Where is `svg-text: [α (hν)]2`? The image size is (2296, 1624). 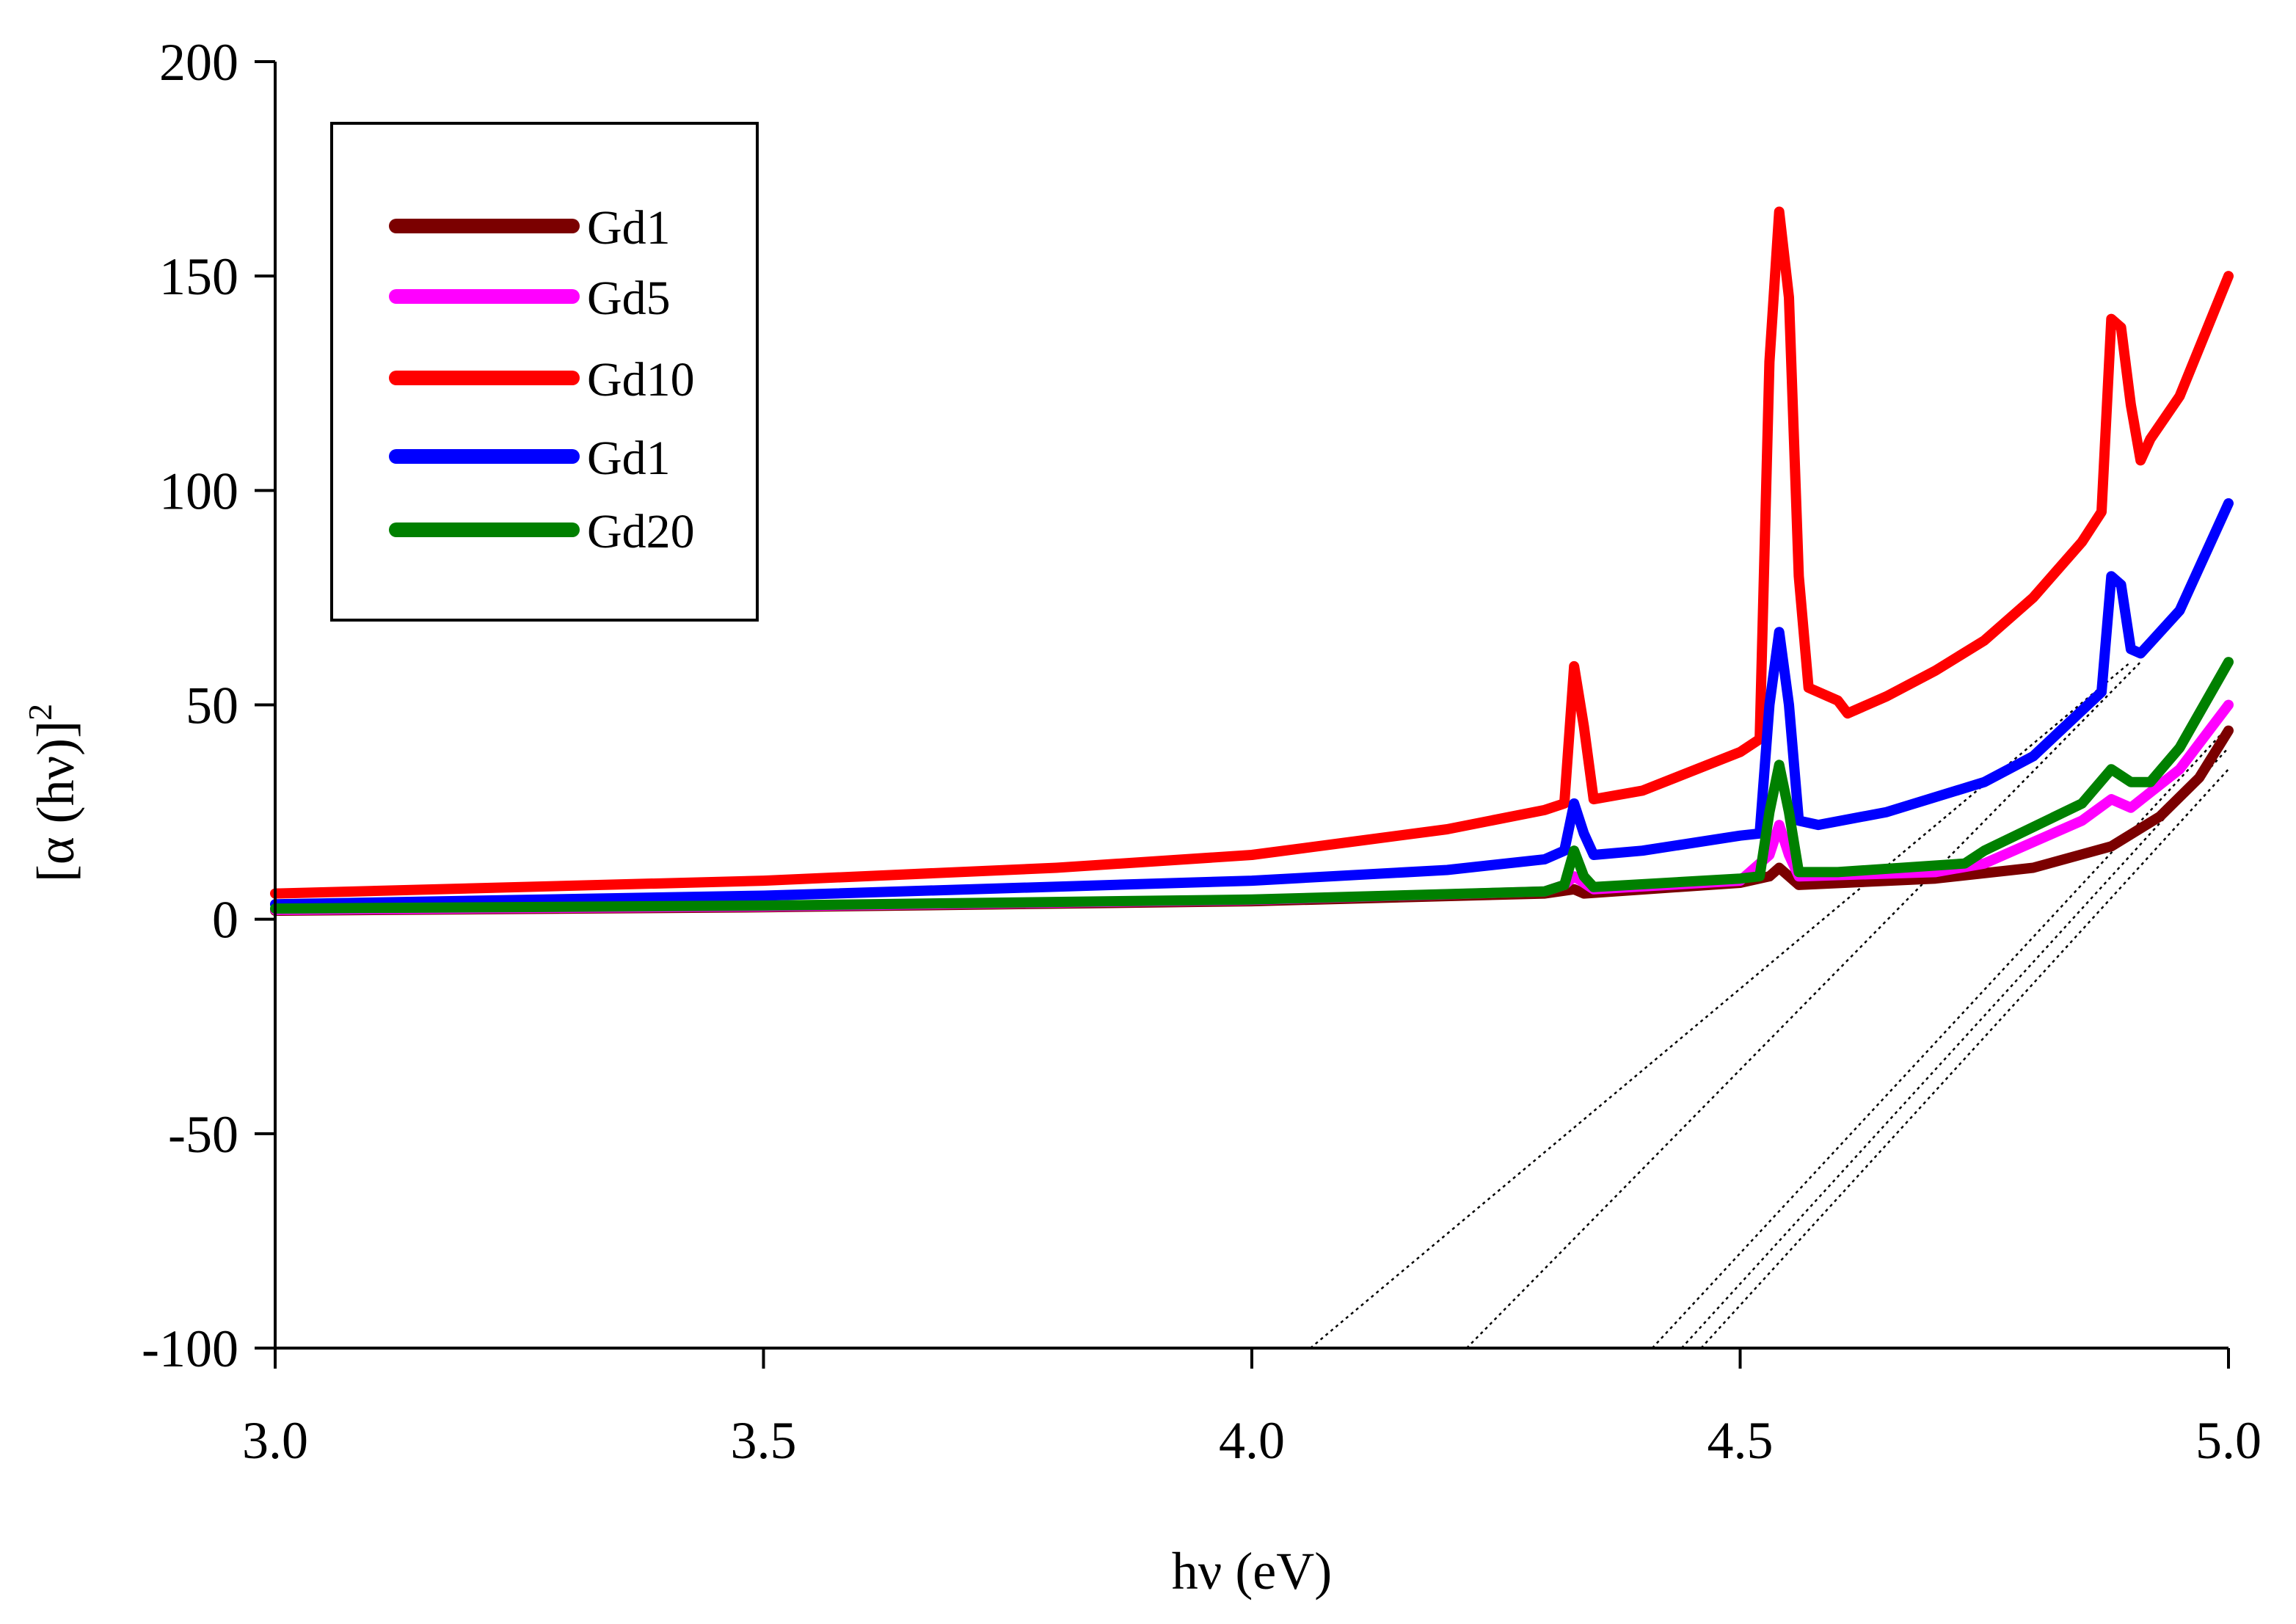 svg-text: [α (hν)]2 is located at coordinates (53, 793).